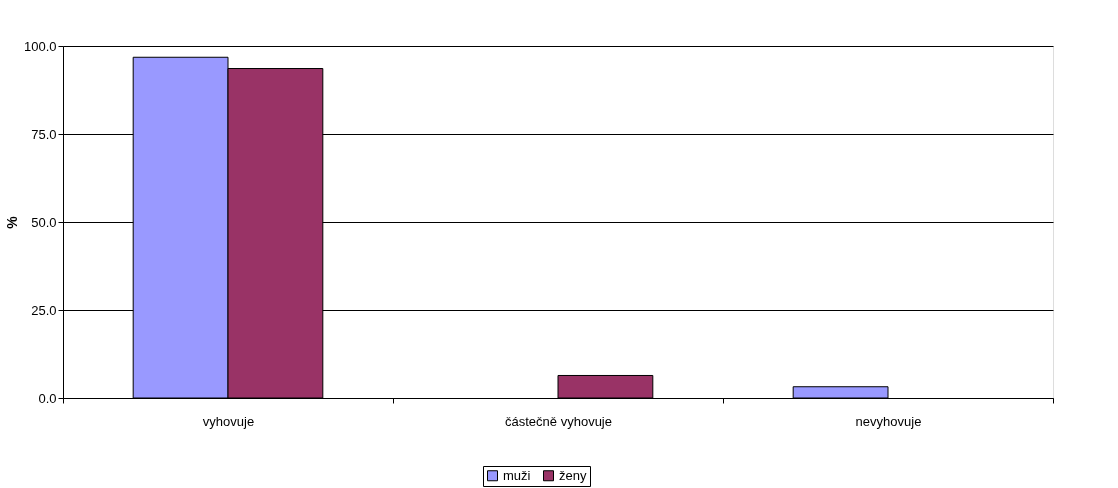 The width and height of the screenshot is (1118, 488). What do you see at coordinates (44, 134) in the screenshot?
I see `y-tick-label: 75.0` at bounding box center [44, 134].